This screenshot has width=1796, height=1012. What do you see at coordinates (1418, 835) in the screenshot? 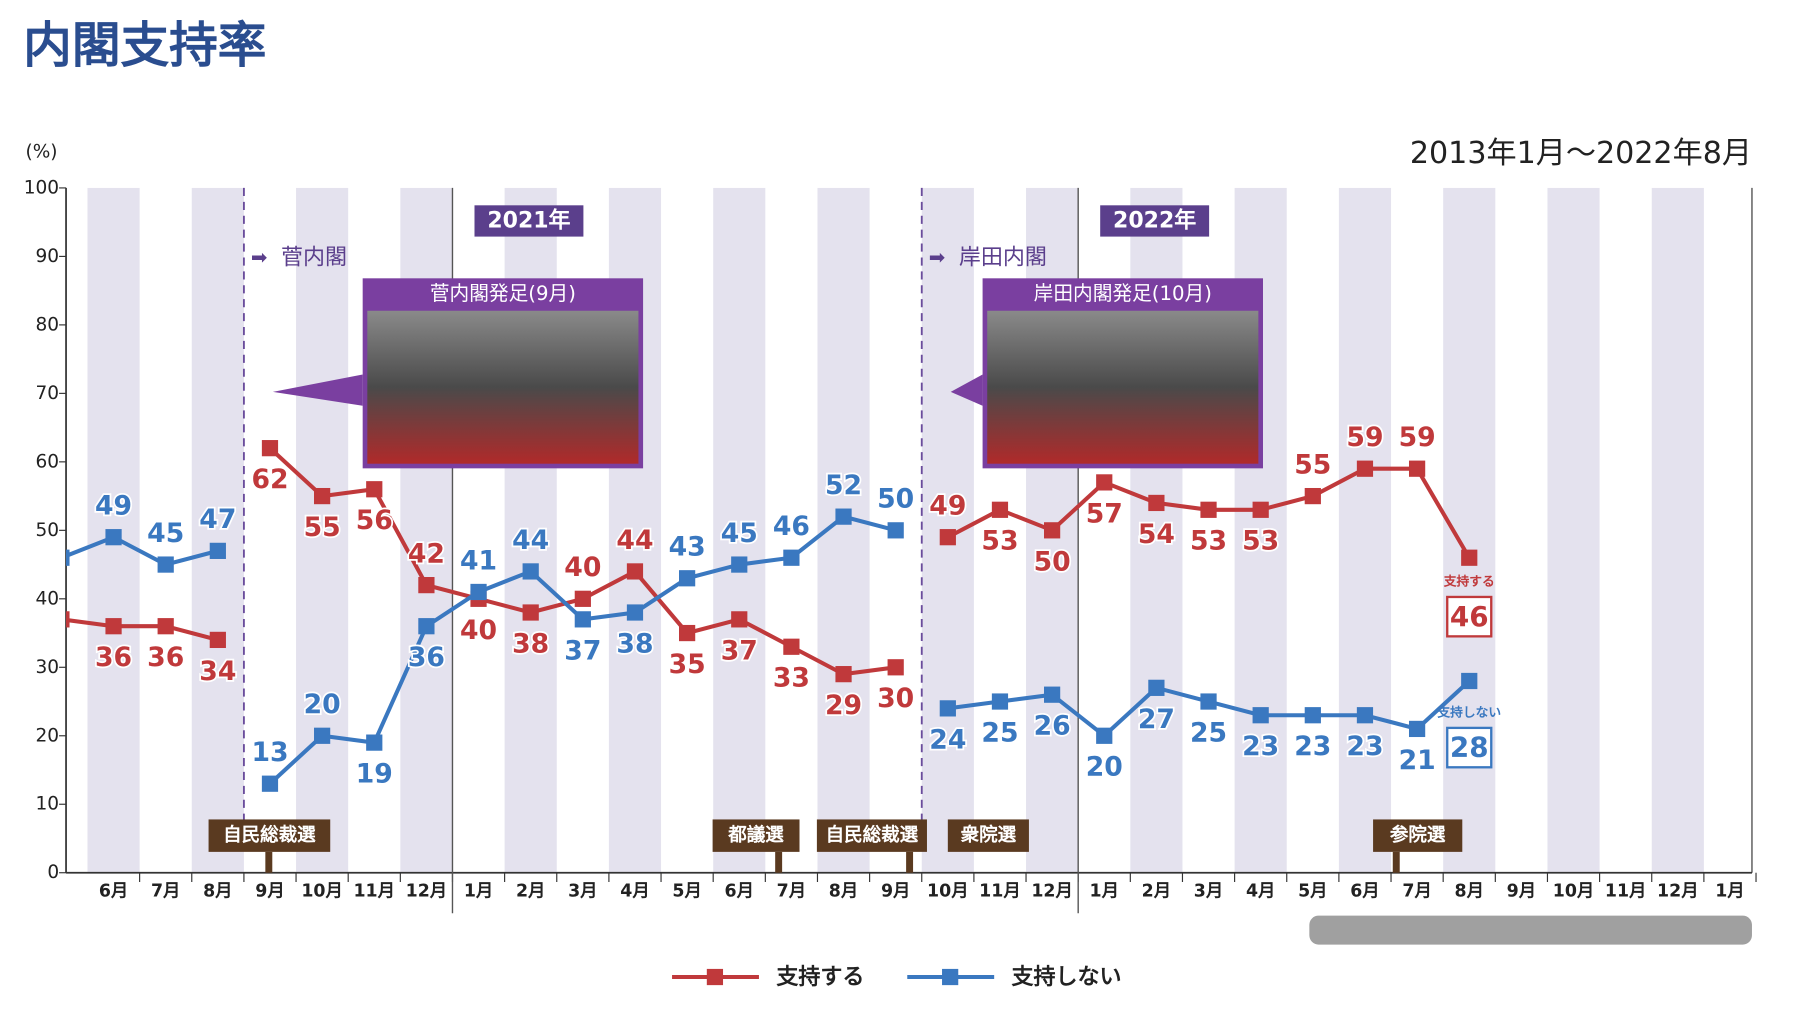
I see `event-label: 参院選` at bounding box center [1418, 835].